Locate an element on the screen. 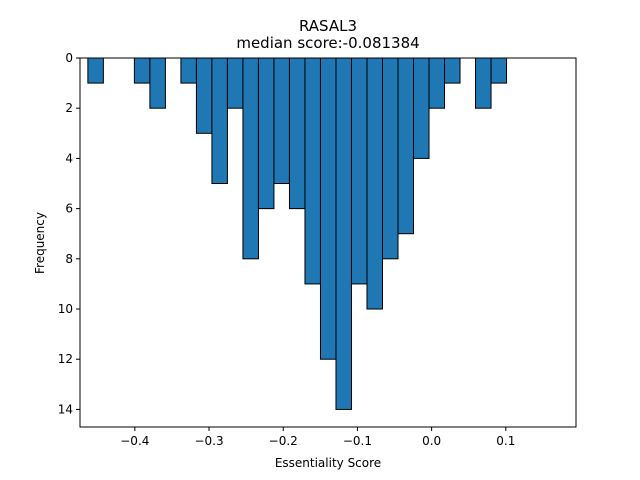 Image resolution: width=640 pixels, height=480 pixels. x-tick-label: 0.1 is located at coordinates (505, 441).